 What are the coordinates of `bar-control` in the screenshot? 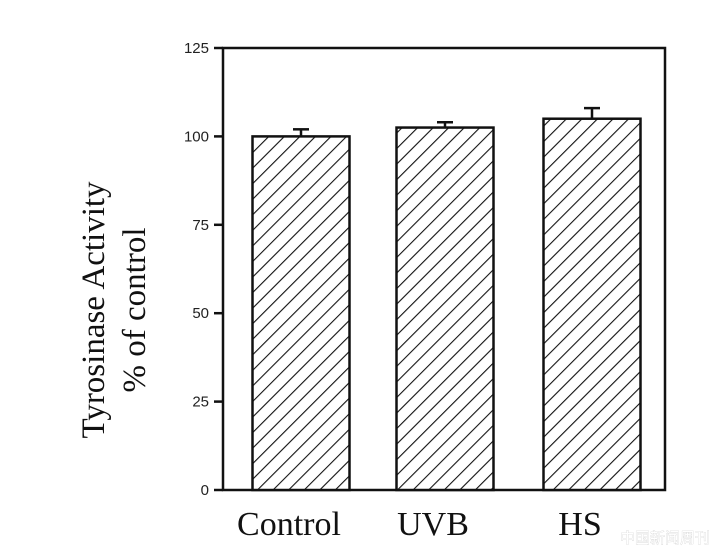 It's located at (301, 313).